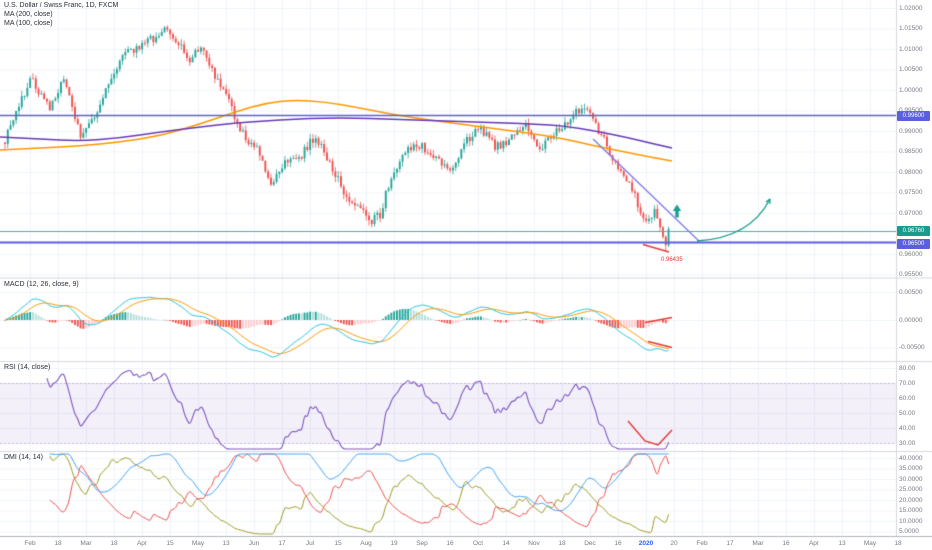 The image size is (932, 550). Describe the element at coordinates (907, 443) in the screenshot. I see `rsi-axis-label: 30.00` at that location.